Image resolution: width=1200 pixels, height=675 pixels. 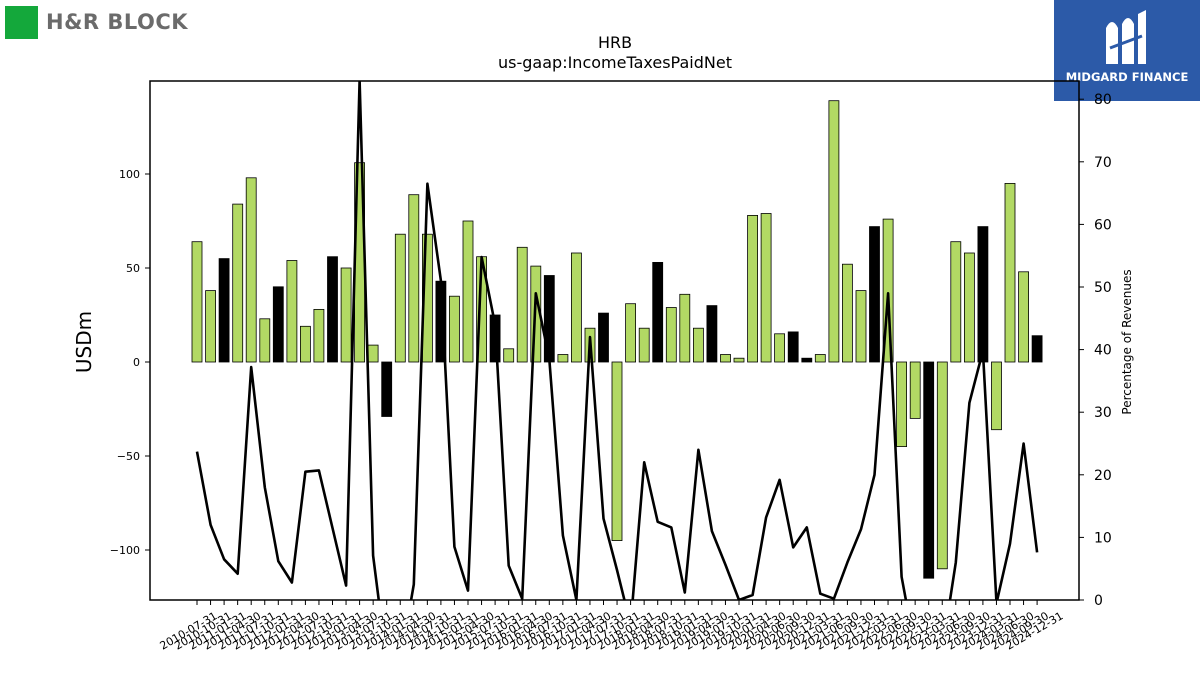 What do you see at coordinates (133, 268) in the screenshot?
I see `y-tick-label: 50` at bounding box center [133, 268].